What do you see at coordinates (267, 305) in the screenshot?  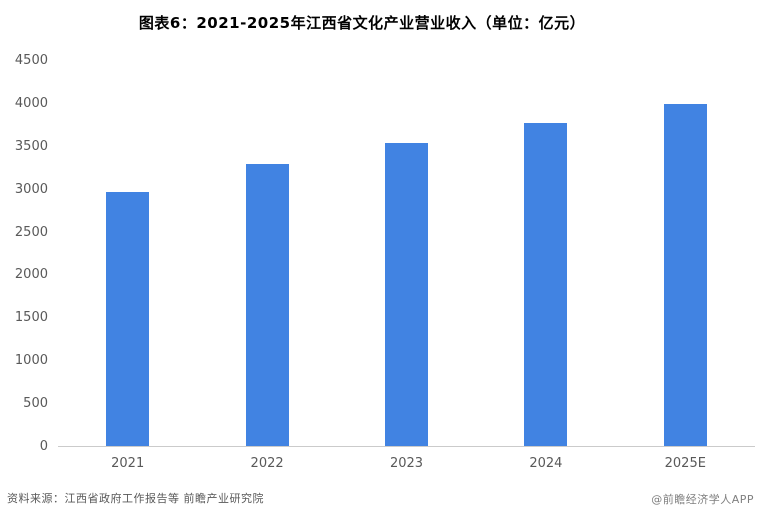 I see `bar-2022` at bounding box center [267, 305].